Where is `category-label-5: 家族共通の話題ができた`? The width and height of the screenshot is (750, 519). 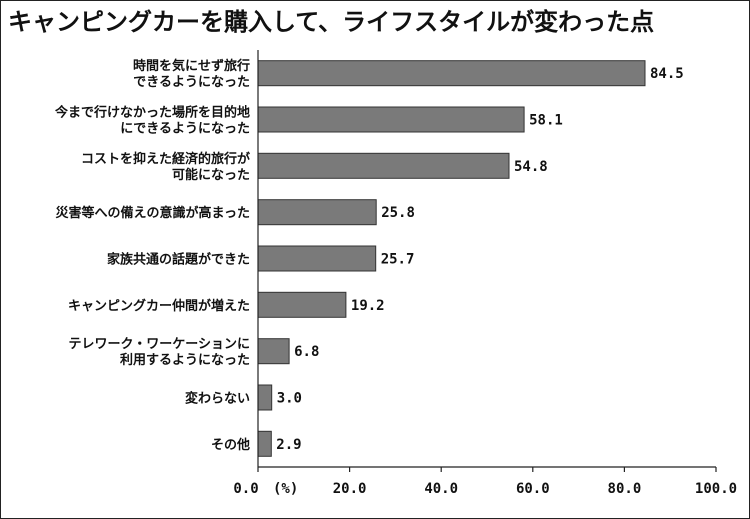 category-label-5: 家族共通の話題ができた is located at coordinates (178, 260).